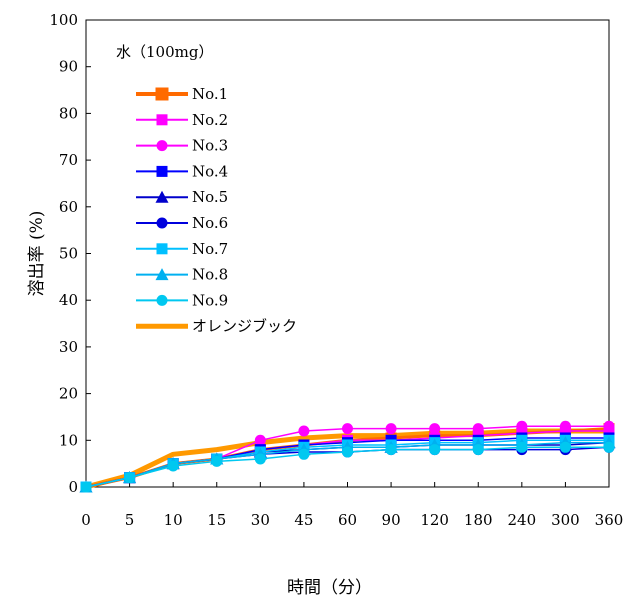 The height and width of the screenshot is (605, 641). Describe the element at coordinates (210, 146) in the screenshot. I see `legend-label: No.3` at that location.